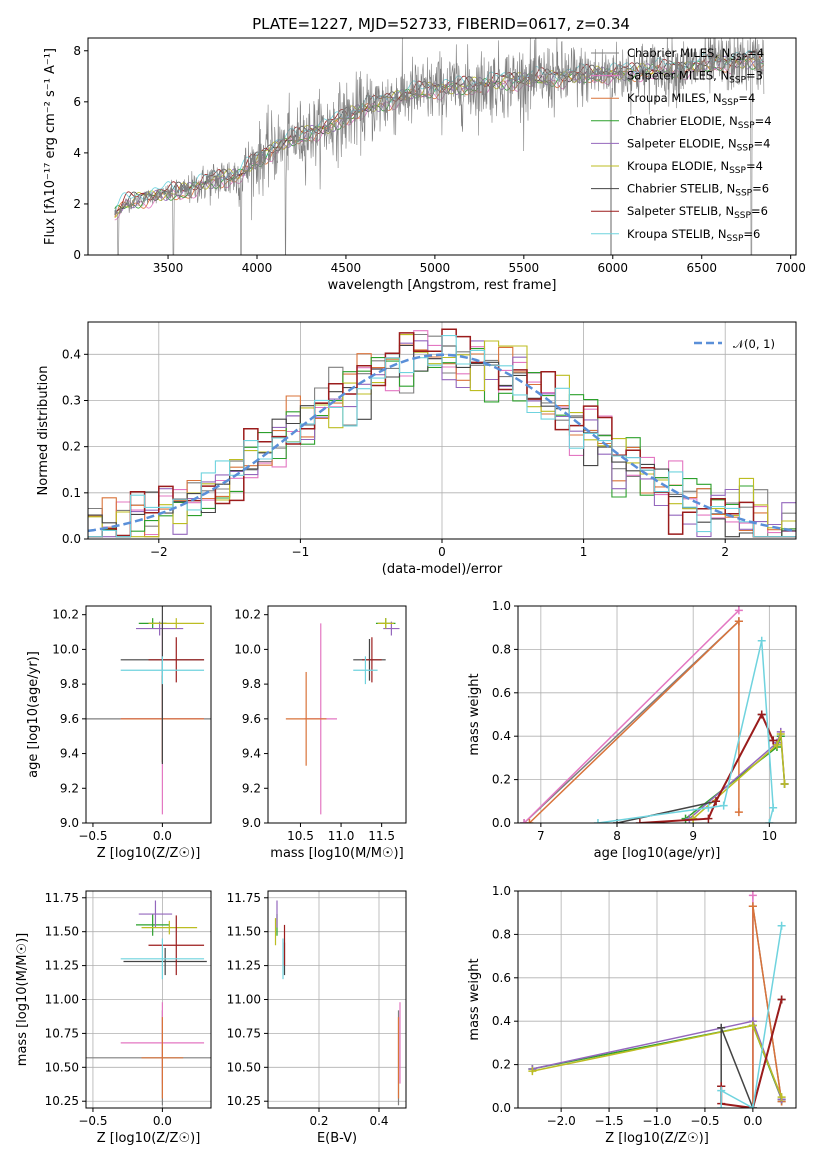 The image size is (819, 1170). What do you see at coordinates (336, 853) in the screenshot?
I see `x-axis-label: mass [log10(M/M☉)]` at bounding box center [336, 853].